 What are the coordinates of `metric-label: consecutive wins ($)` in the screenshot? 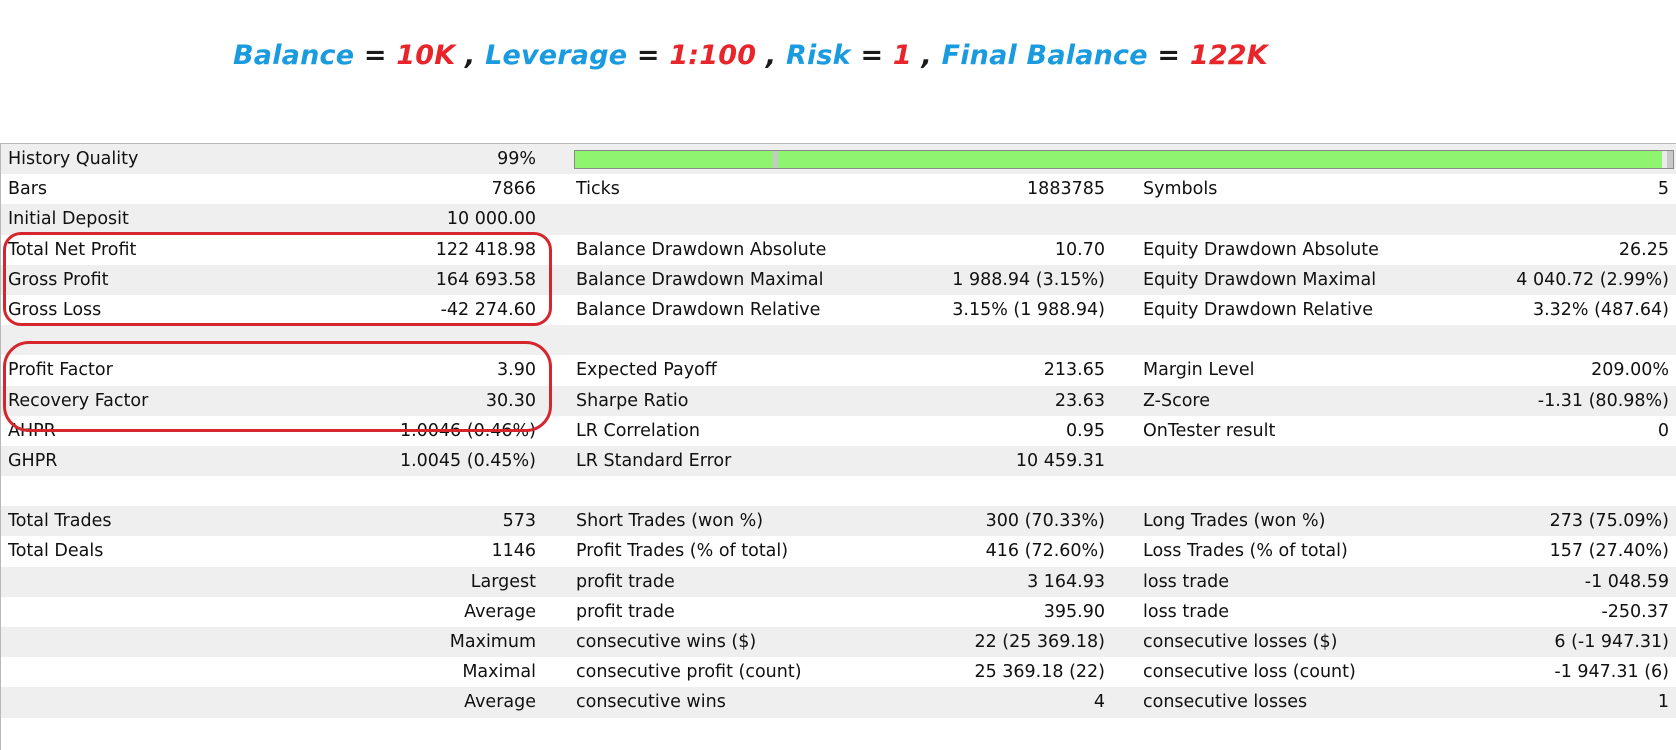 It's located at (666, 642).